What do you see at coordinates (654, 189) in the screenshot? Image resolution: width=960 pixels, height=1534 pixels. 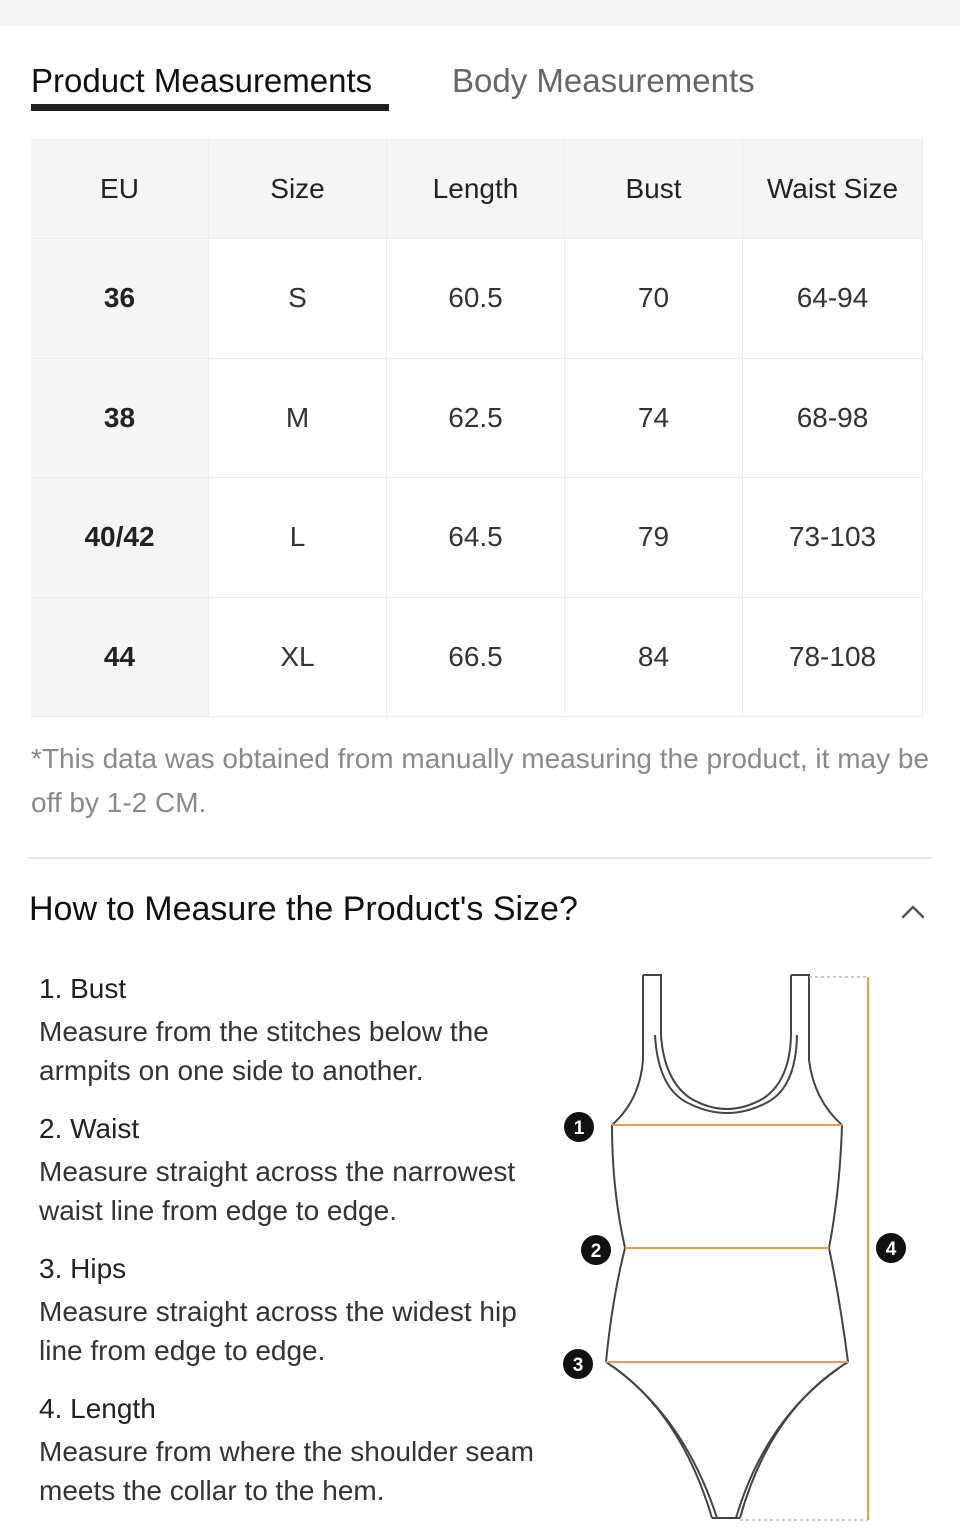 I see `header-bust: Bust` at bounding box center [654, 189].